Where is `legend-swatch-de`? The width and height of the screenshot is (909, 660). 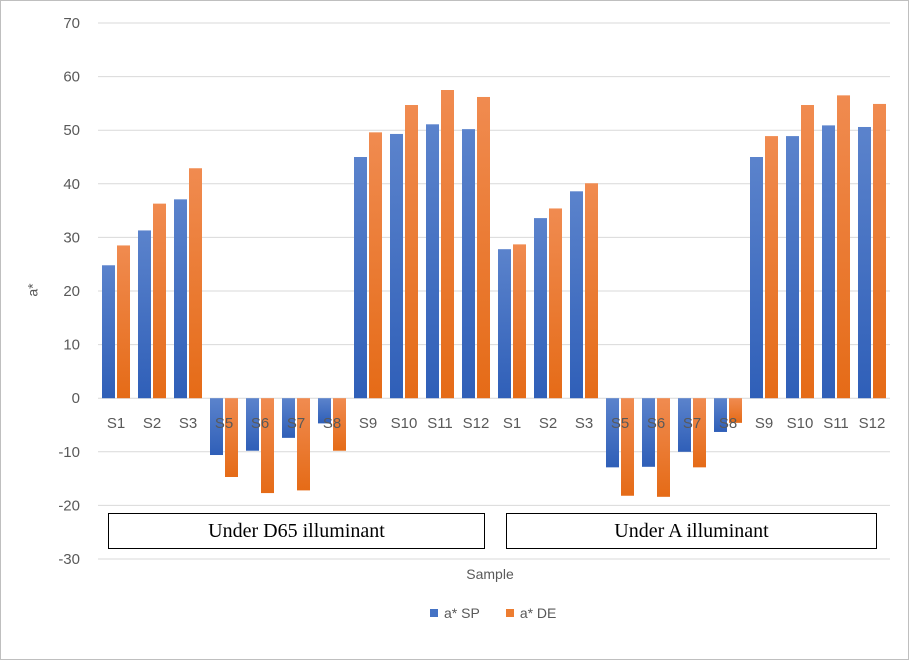 legend-swatch-de is located at coordinates (509, 613).